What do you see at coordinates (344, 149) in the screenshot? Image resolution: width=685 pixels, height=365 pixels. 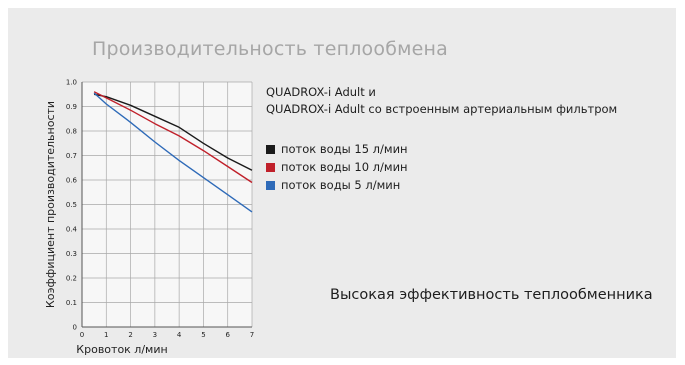 I see `legend-label: поток воды 15 л/мин` at bounding box center [344, 149].